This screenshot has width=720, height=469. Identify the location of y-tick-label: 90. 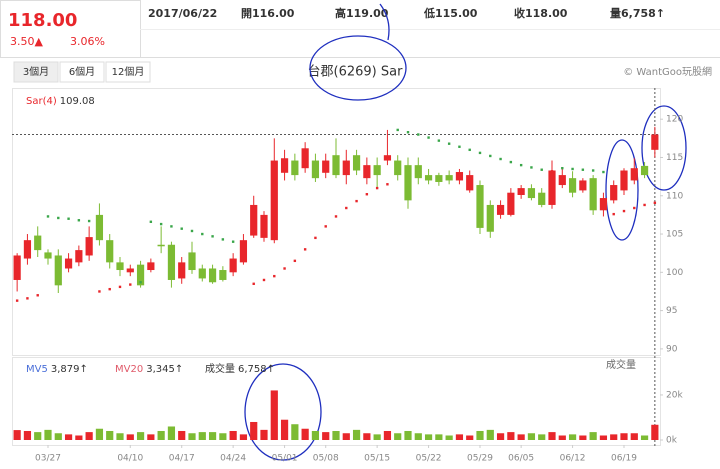
(672, 349).